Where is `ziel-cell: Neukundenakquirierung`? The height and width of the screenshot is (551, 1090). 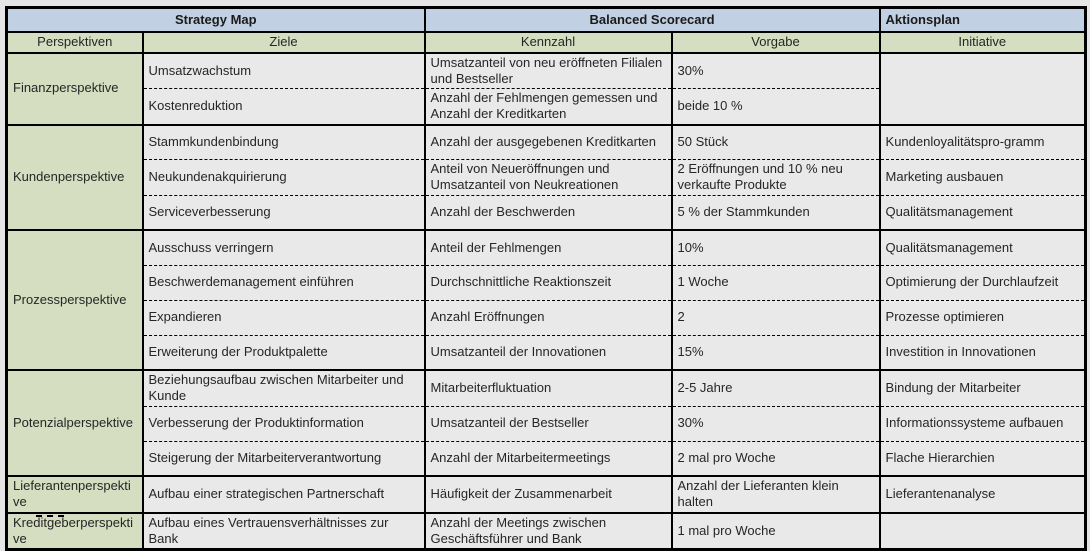 ziel-cell: Neukundenakquirierung is located at coordinates (283, 177).